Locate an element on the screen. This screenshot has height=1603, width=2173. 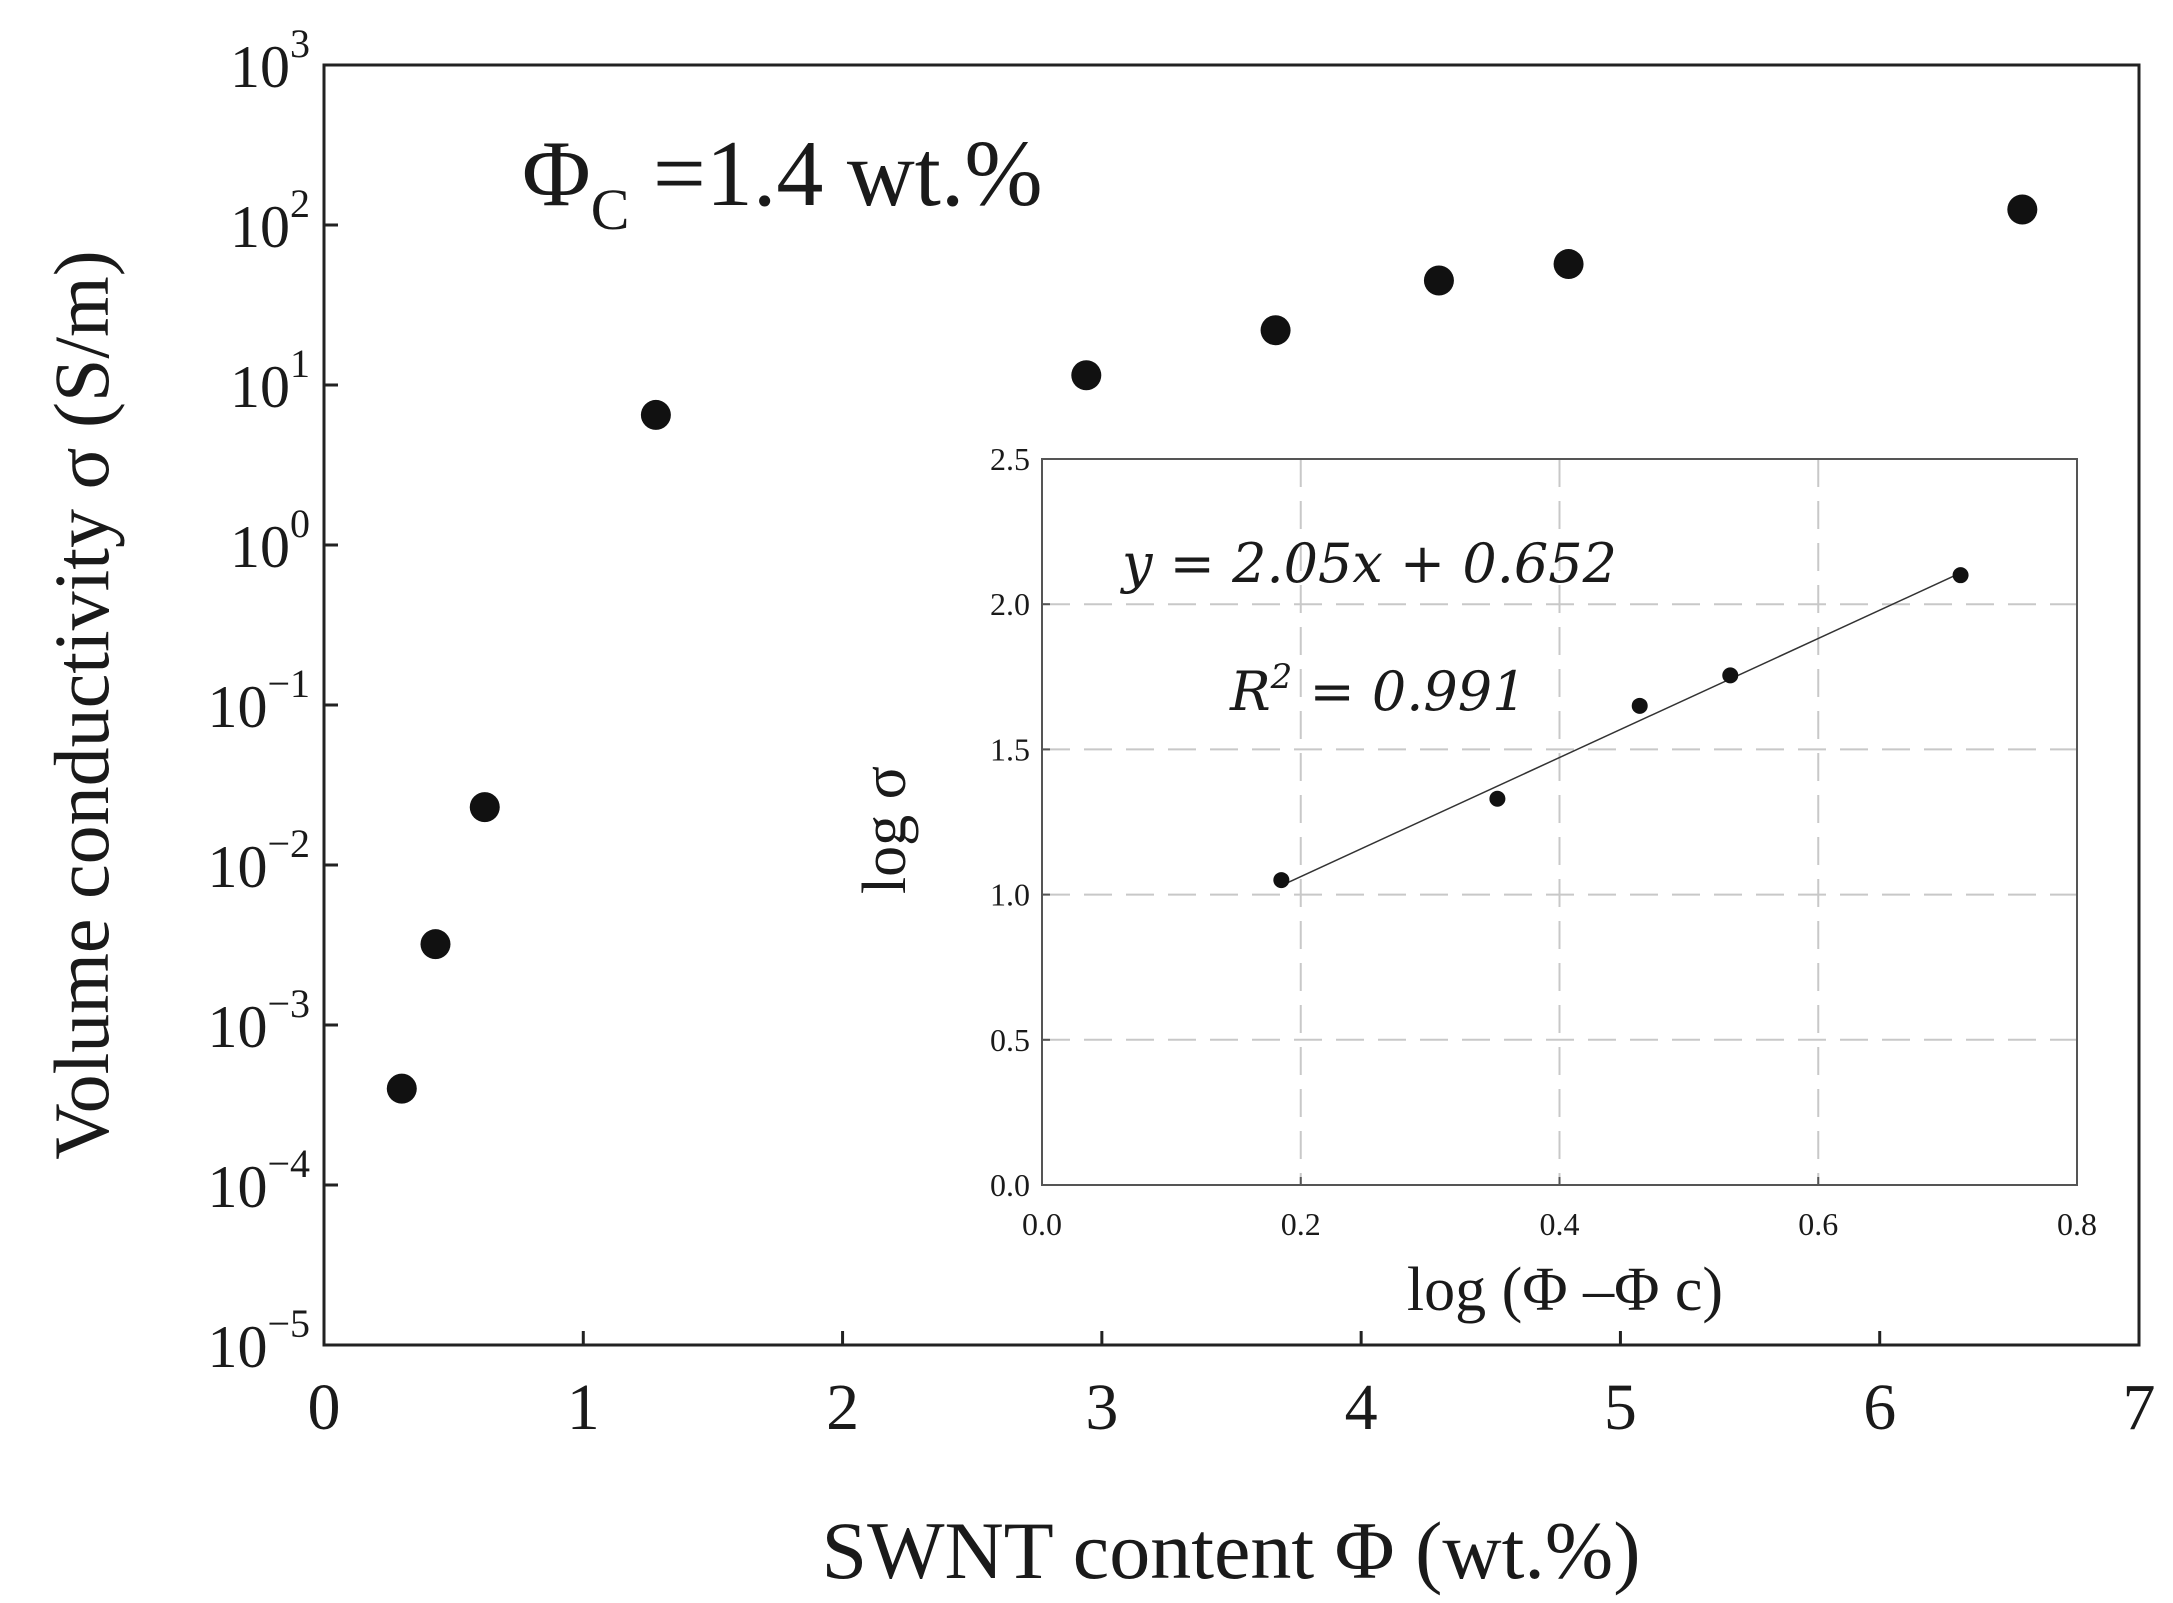
main-y-tick-label: 10⁻⁵ is located at coordinates (258, 1340).